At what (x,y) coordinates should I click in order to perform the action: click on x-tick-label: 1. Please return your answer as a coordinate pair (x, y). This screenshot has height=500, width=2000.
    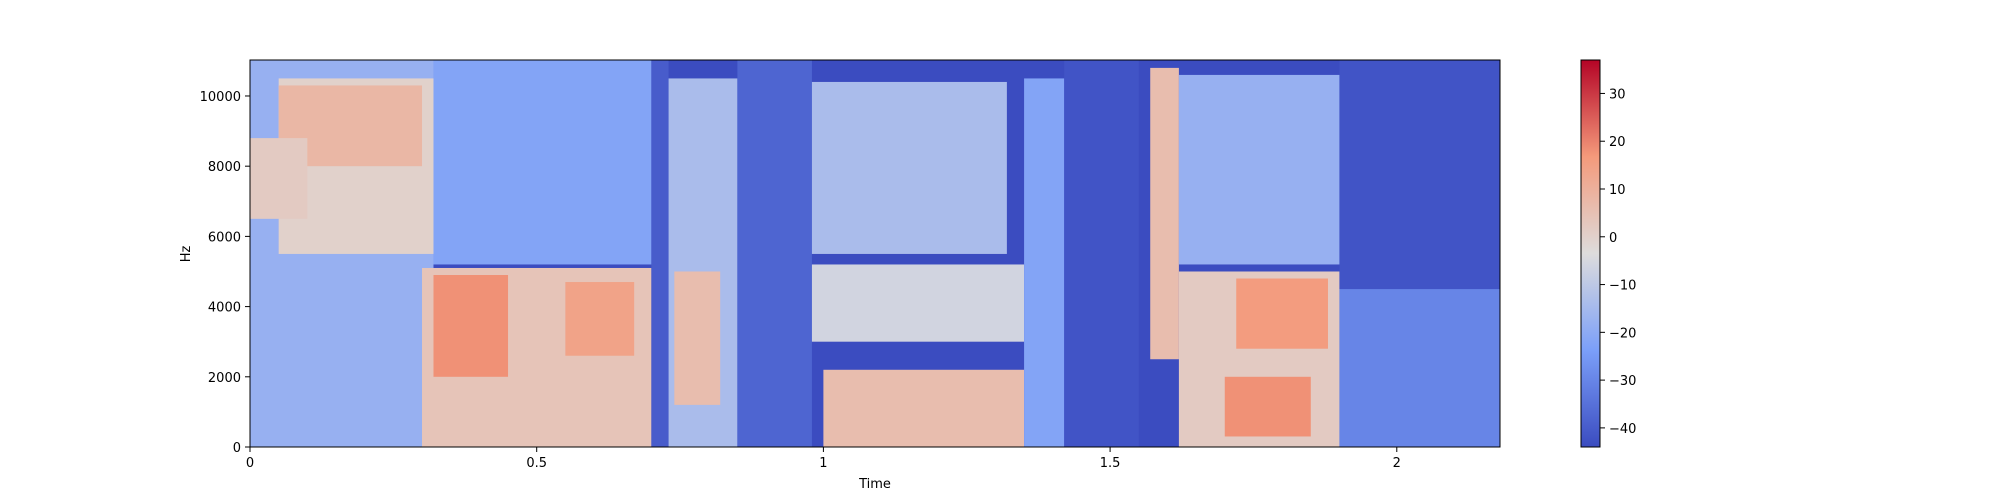
    Looking at the image, I should click on (823, 463).